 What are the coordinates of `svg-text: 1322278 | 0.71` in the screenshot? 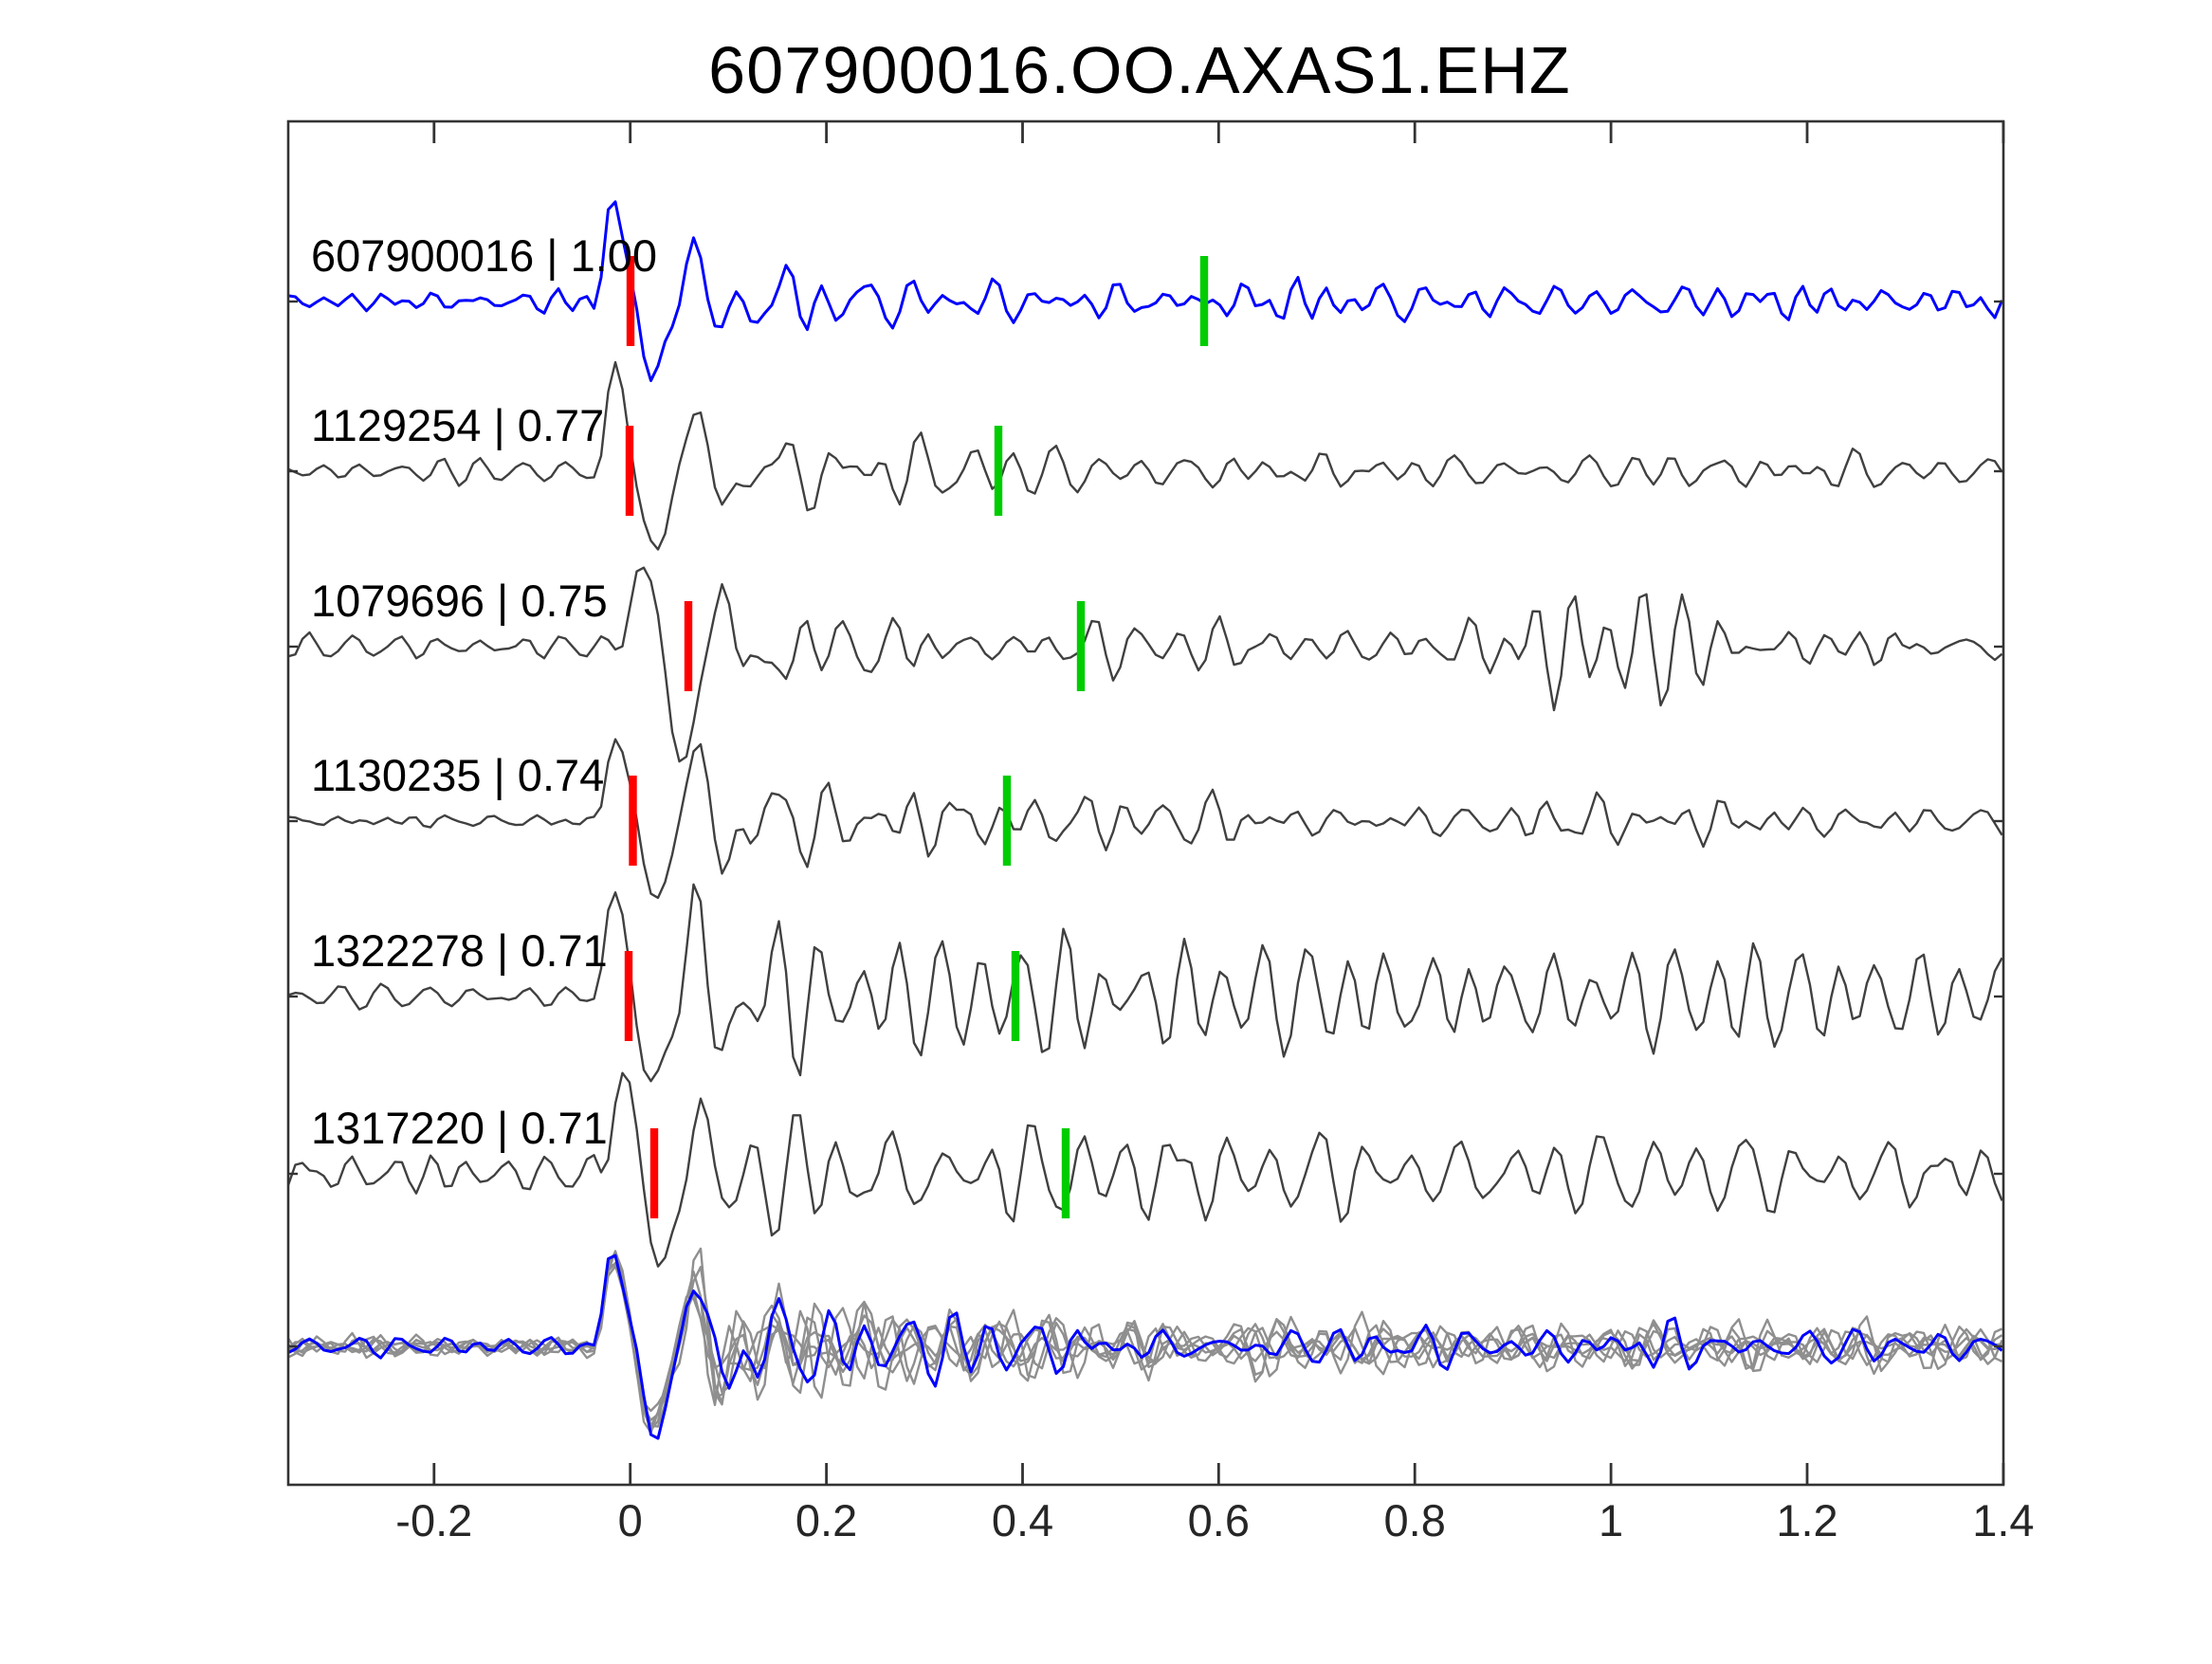 It's located at (459, 950).